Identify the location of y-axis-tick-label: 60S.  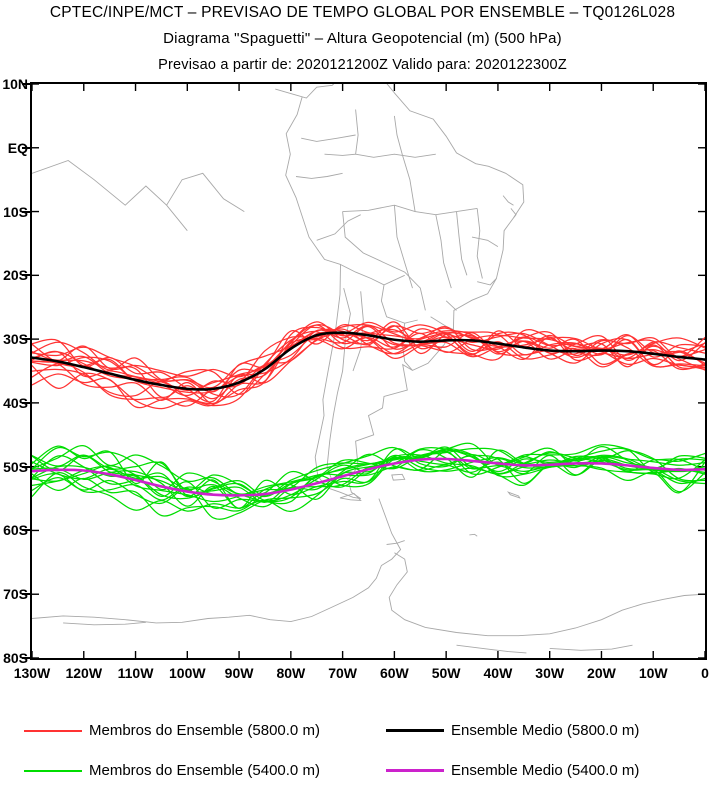
(15, 530).